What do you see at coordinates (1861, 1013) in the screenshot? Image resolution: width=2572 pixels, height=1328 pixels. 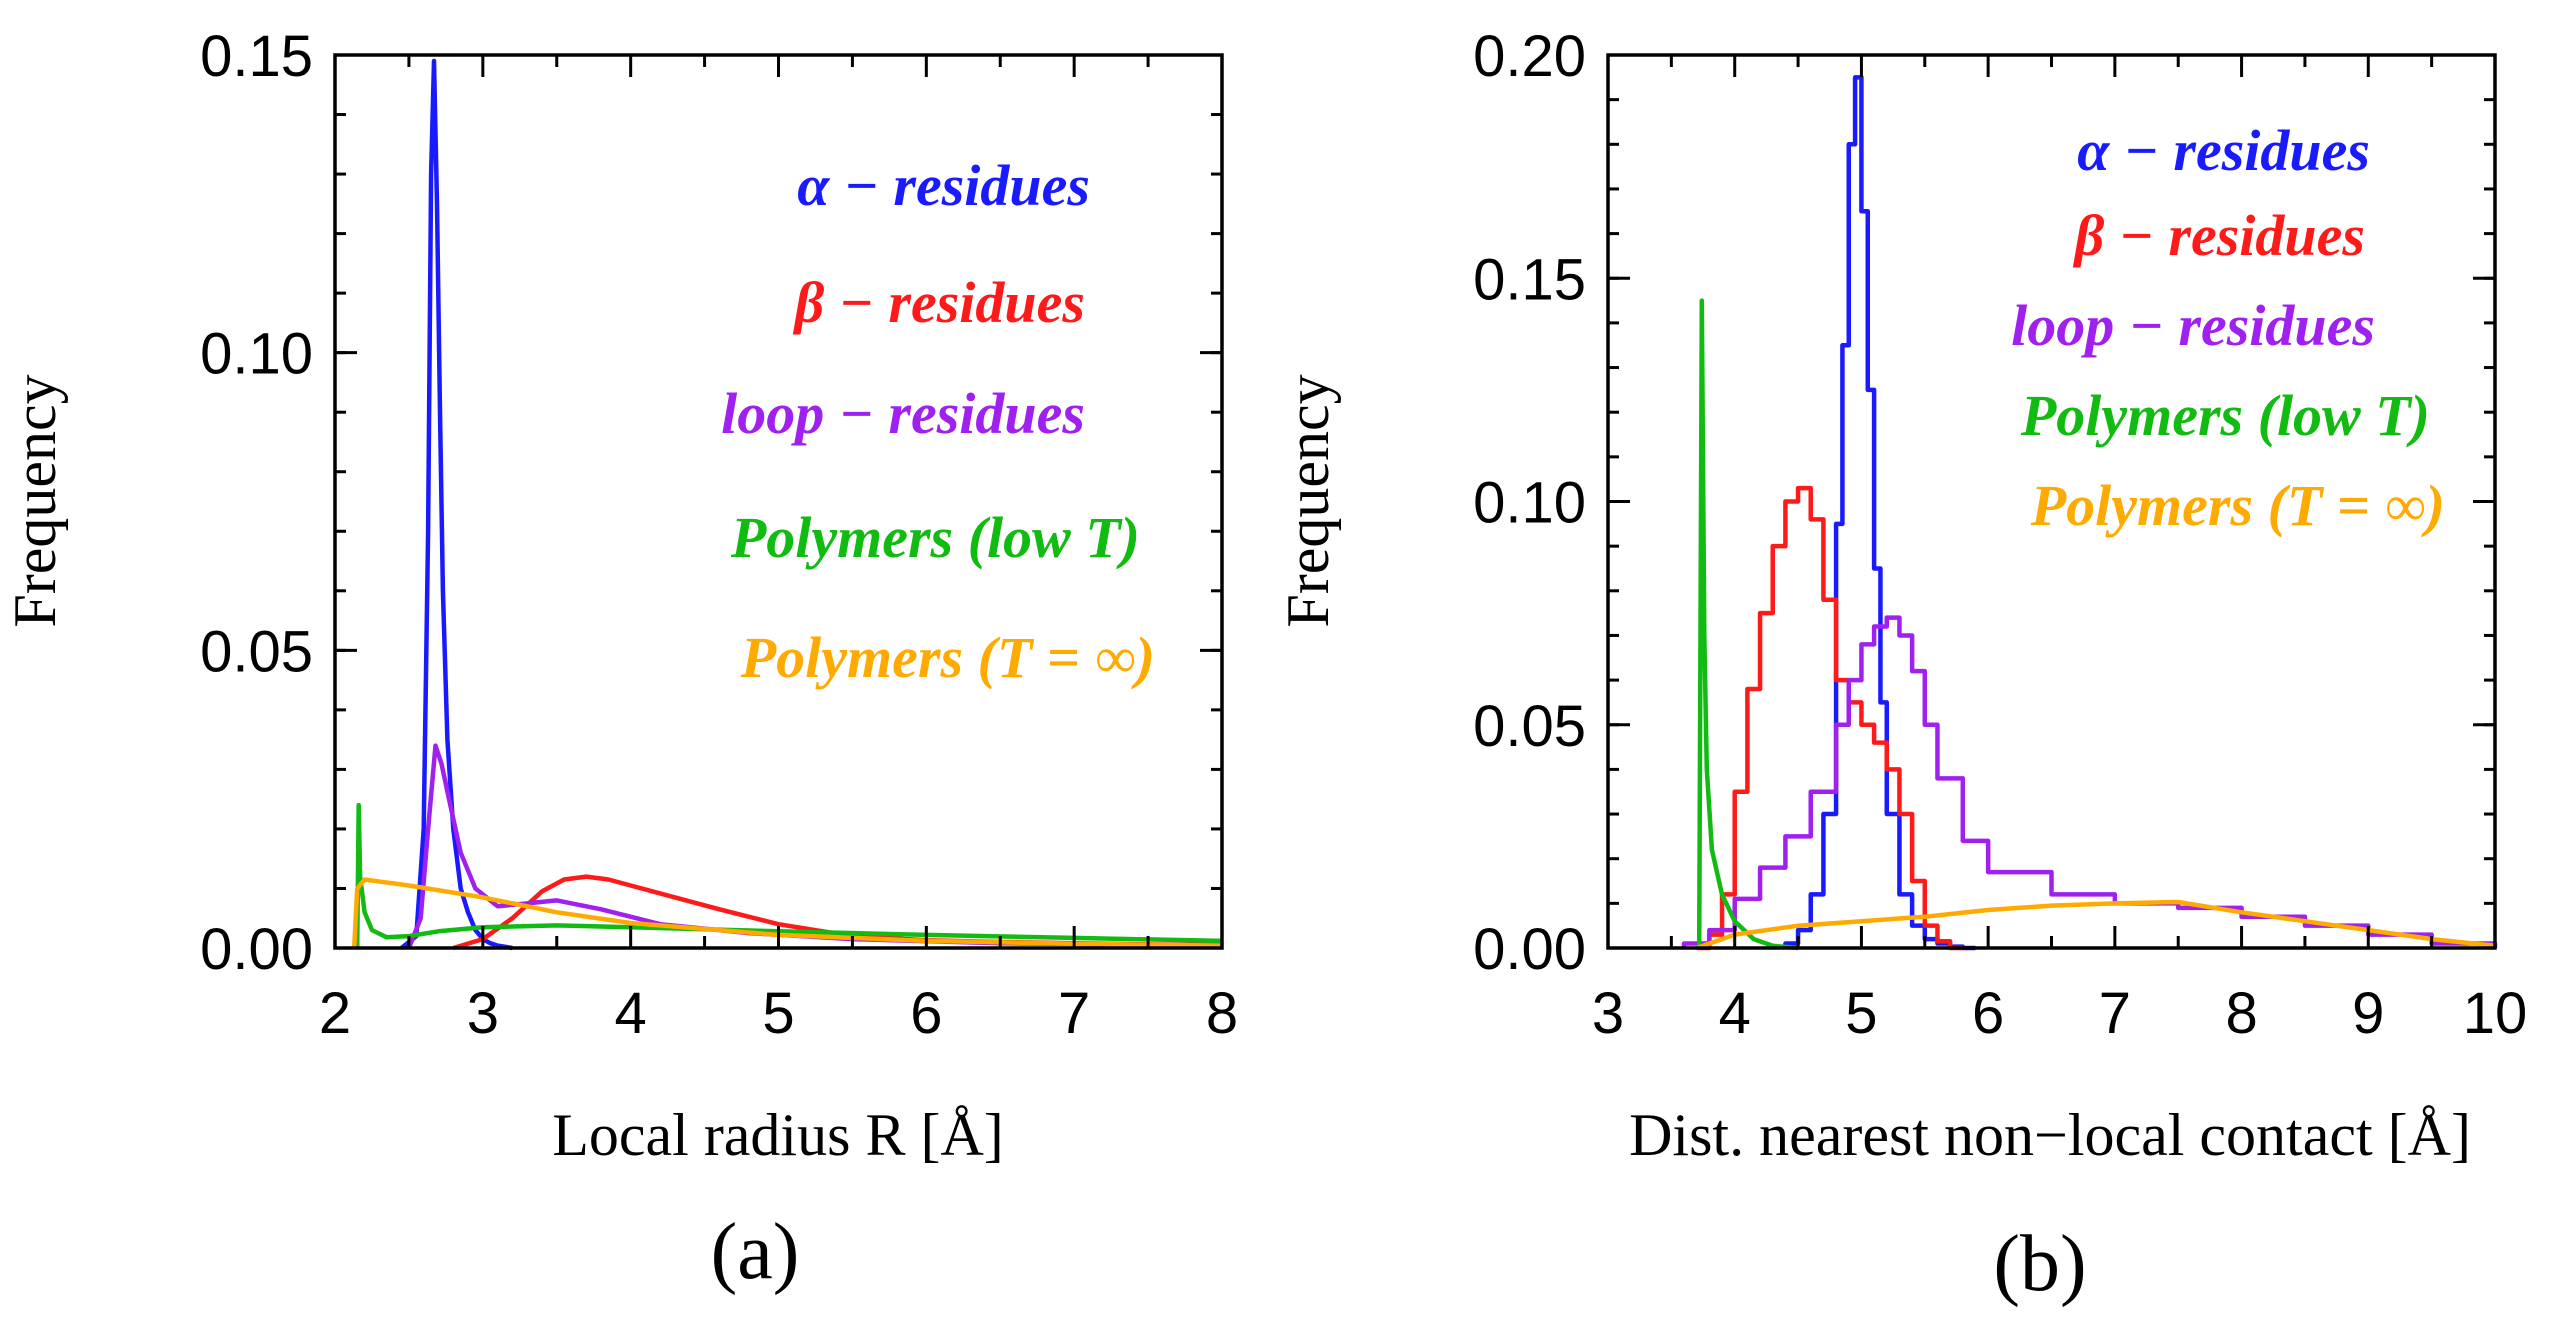 I see `chart-b-xtick-label: 5` at bounding box center [1861, 1013].